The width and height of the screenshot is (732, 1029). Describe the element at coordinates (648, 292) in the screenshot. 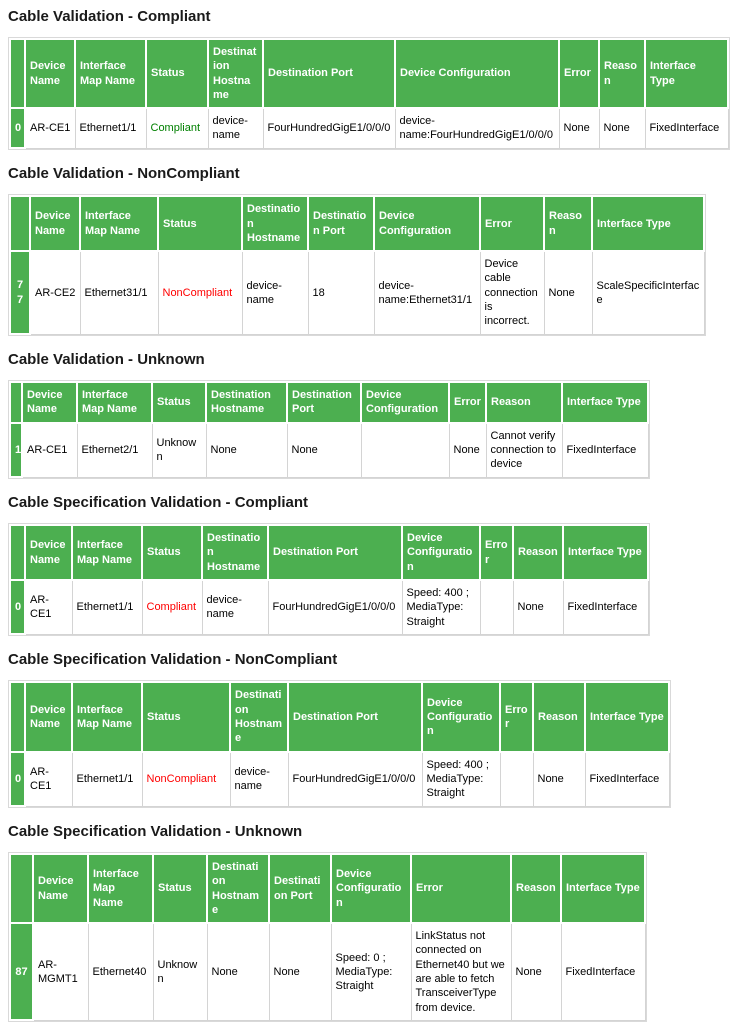

I see `cell-interface-type: ScaleSpecificInterface` at that location.